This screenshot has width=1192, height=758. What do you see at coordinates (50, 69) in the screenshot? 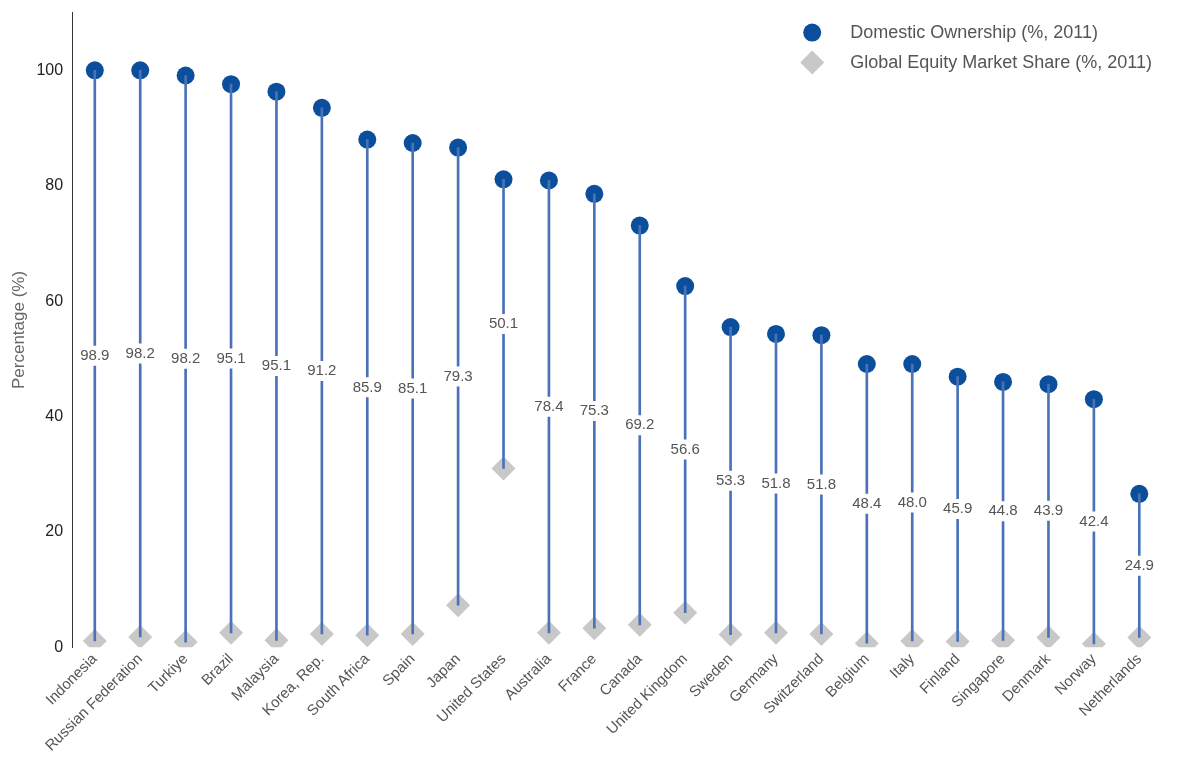
I see `y-tick-label: 100` at bounding box center [50, 69].